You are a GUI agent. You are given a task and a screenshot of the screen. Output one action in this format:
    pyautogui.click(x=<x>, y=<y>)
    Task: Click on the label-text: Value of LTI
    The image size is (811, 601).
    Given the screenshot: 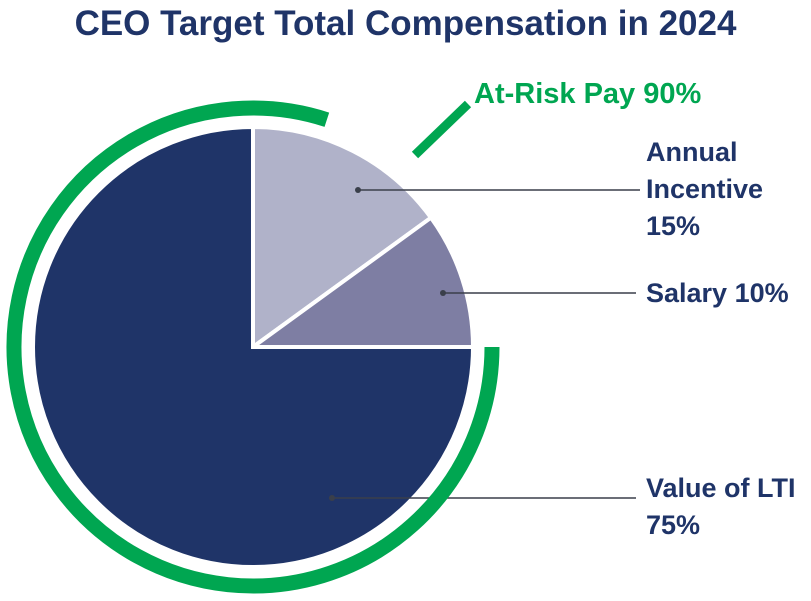 What is the action you would take?
    pyautogui.click(x=721, y=488)
    